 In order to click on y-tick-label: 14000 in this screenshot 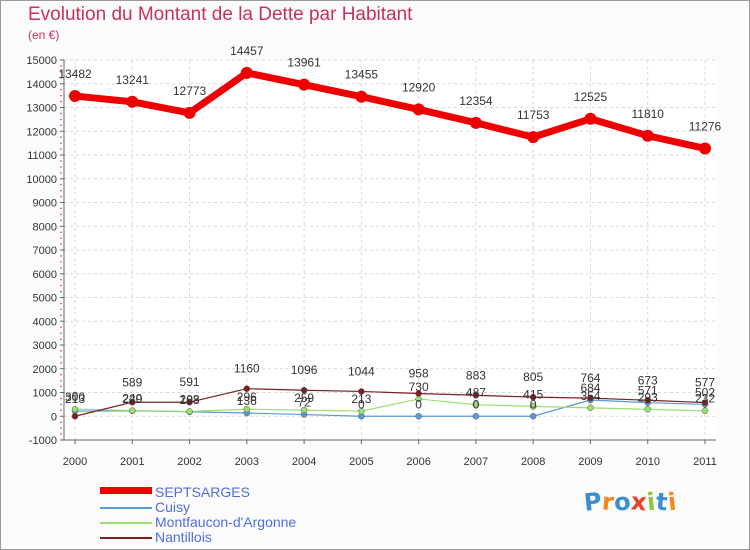, I will do `click(41, 85)`.